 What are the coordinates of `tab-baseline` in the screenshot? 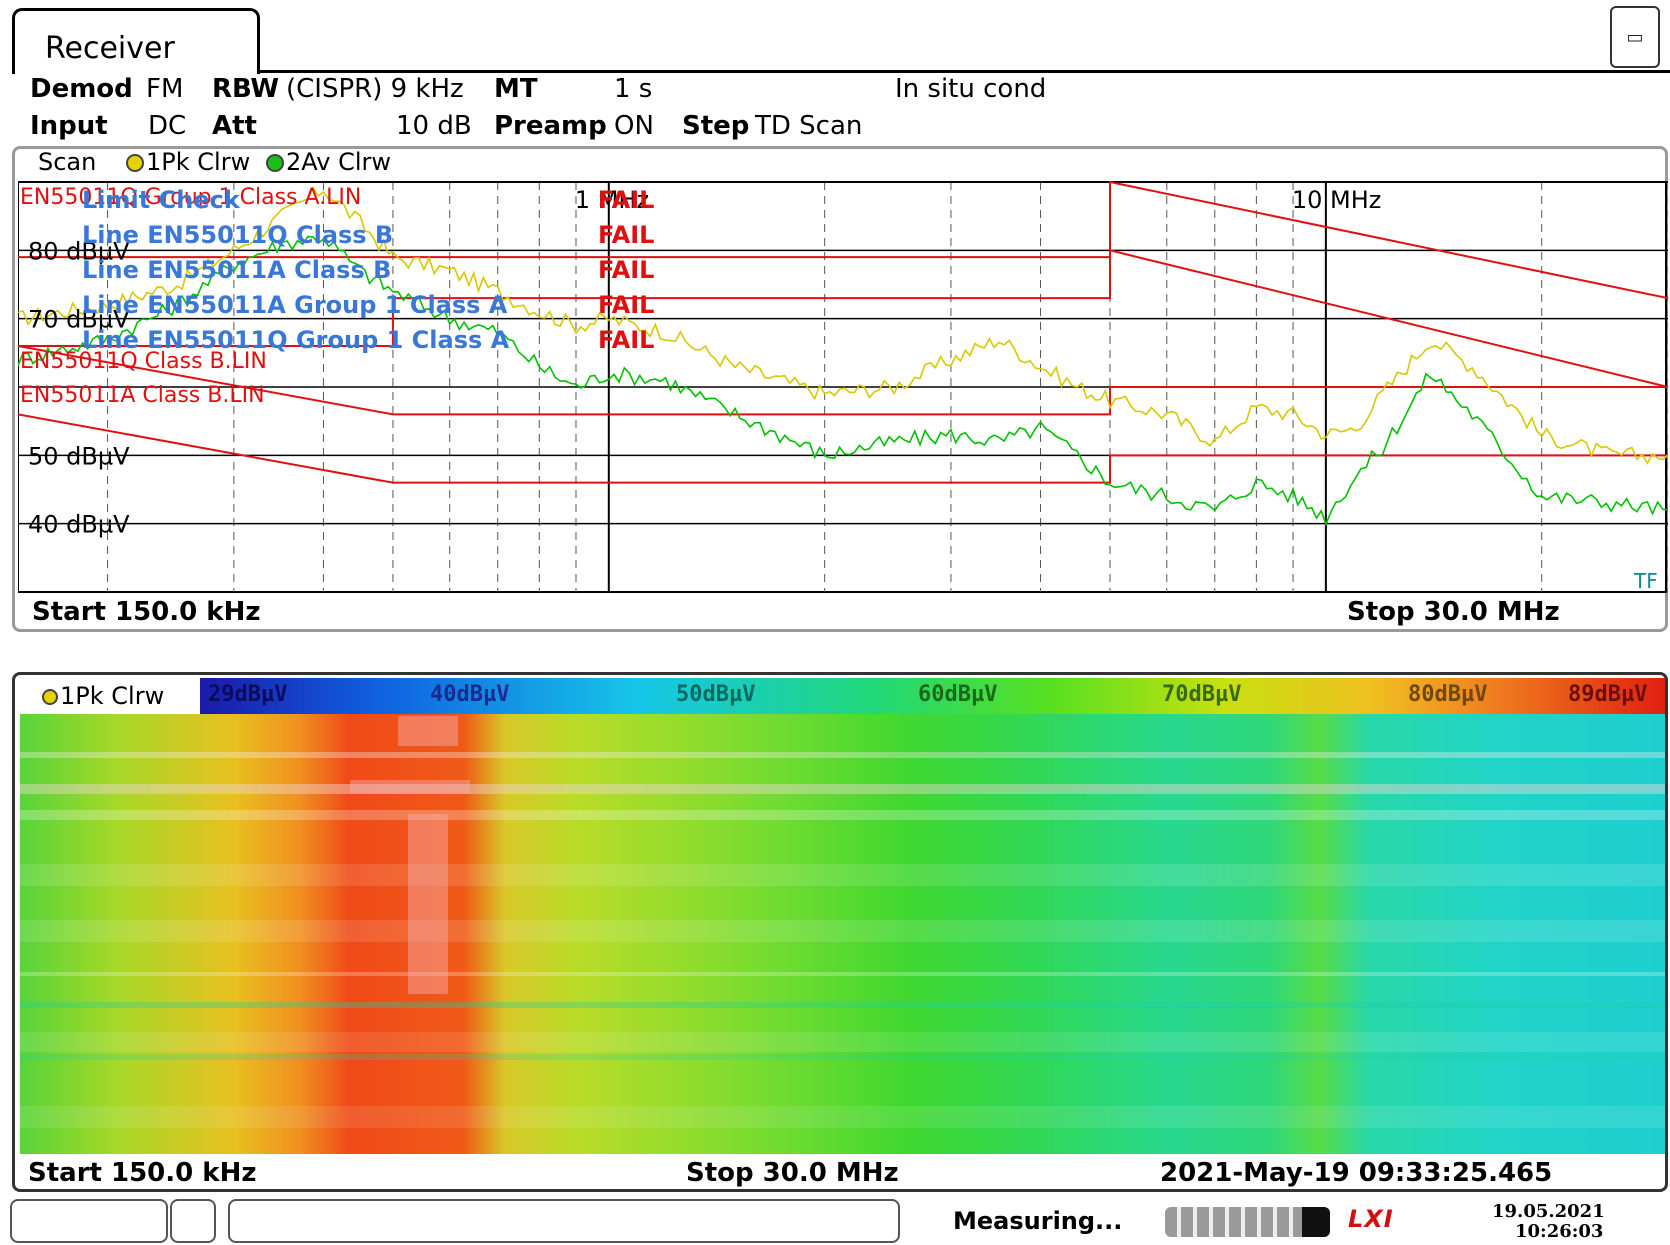 It's located at (964, 71).